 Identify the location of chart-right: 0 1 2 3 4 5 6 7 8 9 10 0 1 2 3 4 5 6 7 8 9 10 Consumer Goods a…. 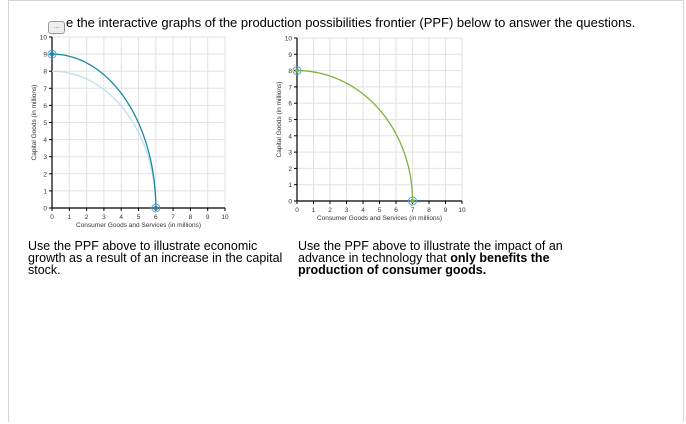
(371, 129).